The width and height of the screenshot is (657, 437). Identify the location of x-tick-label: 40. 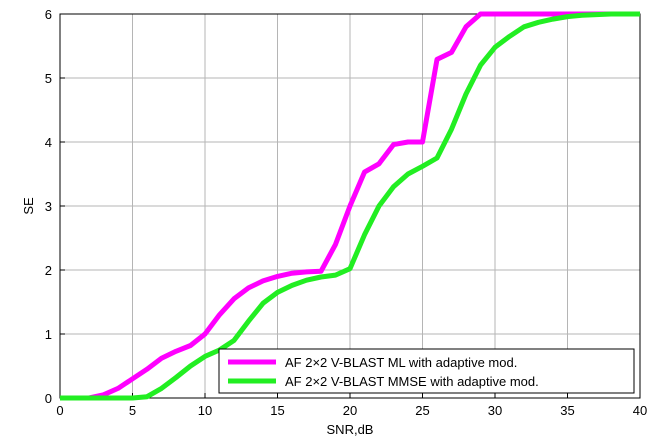
(640, 410).